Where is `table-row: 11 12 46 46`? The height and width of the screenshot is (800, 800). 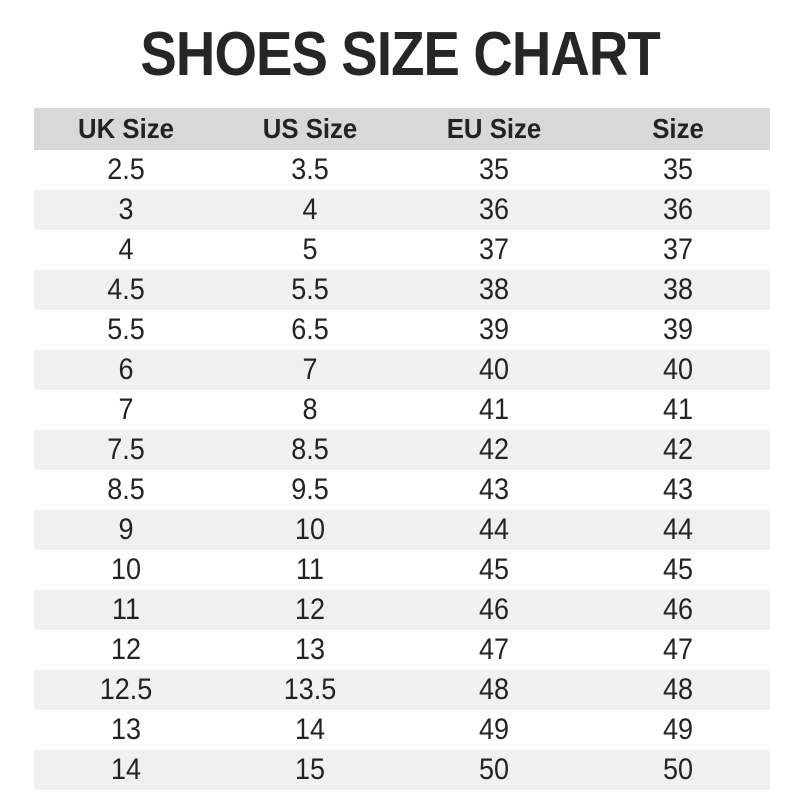 table-row: 11 12 46 46 is located at coordinates (402, 610).